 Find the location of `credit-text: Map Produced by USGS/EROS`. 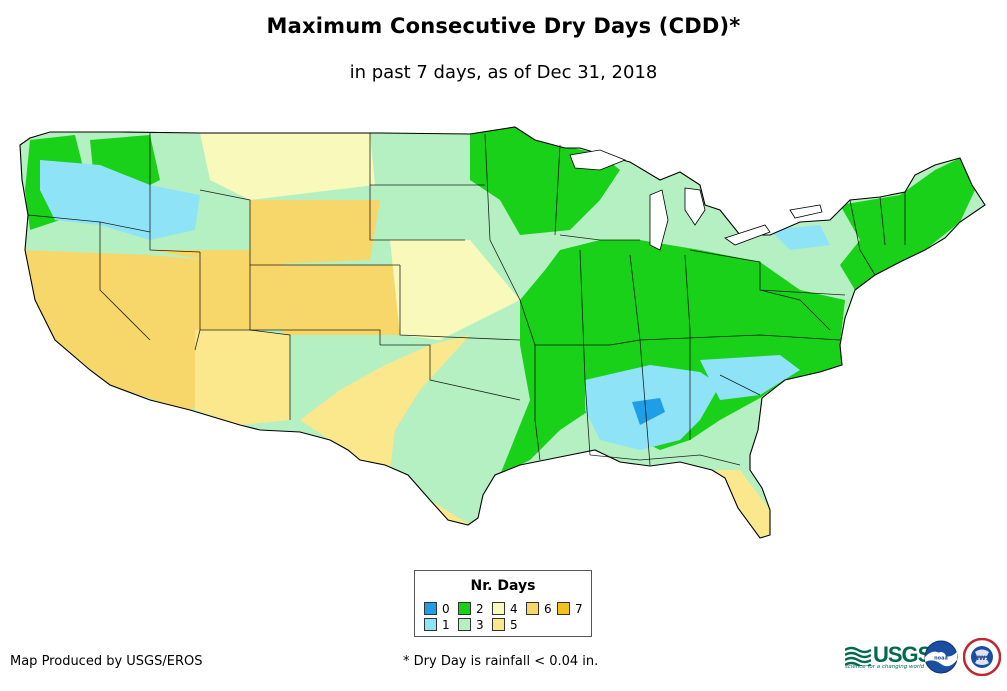

credit-text: Map Produced by USGS/EROS is located at coordinates (106, 661).